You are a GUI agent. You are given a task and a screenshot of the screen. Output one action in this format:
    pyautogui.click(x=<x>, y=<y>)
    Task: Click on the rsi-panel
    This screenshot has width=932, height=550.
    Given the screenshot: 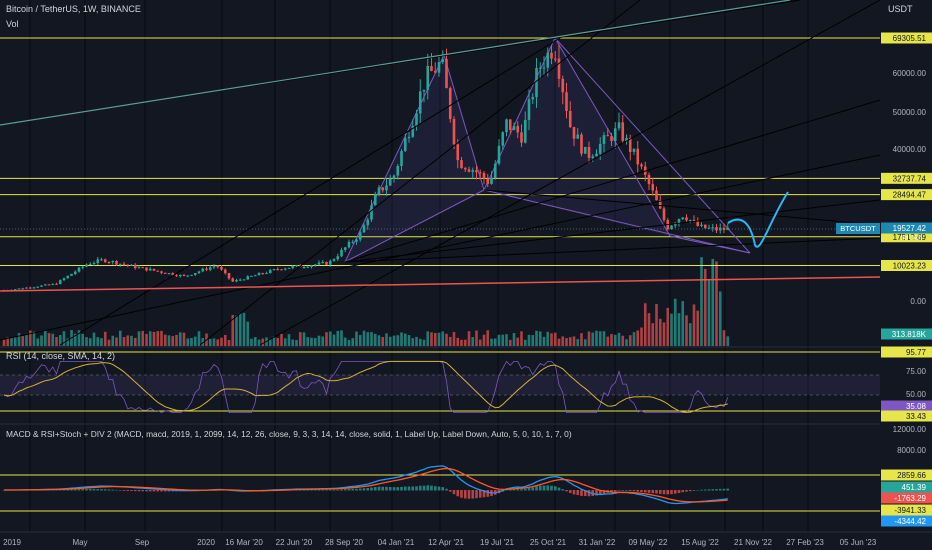 What is the action you would take?
    pyautogui.click(x=440, y=387)
    